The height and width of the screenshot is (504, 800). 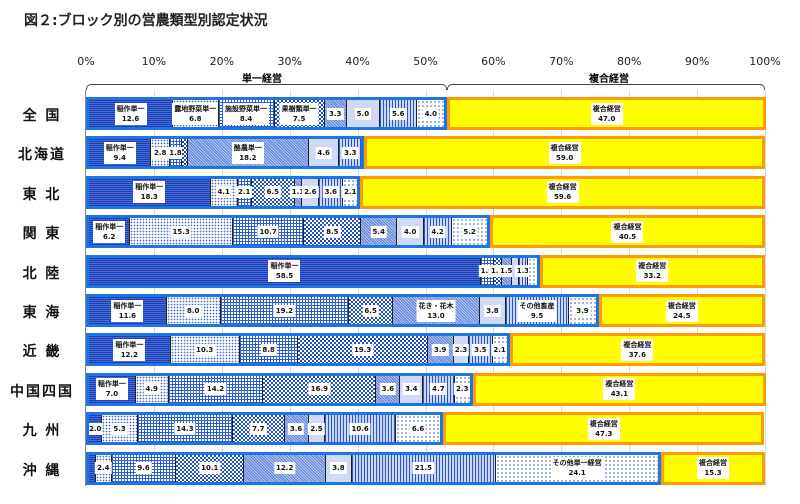 What do you see at coordinates (637, 354) in the screenshot?
I see `segment-value: 37.6` at bounding box center [637, 354].